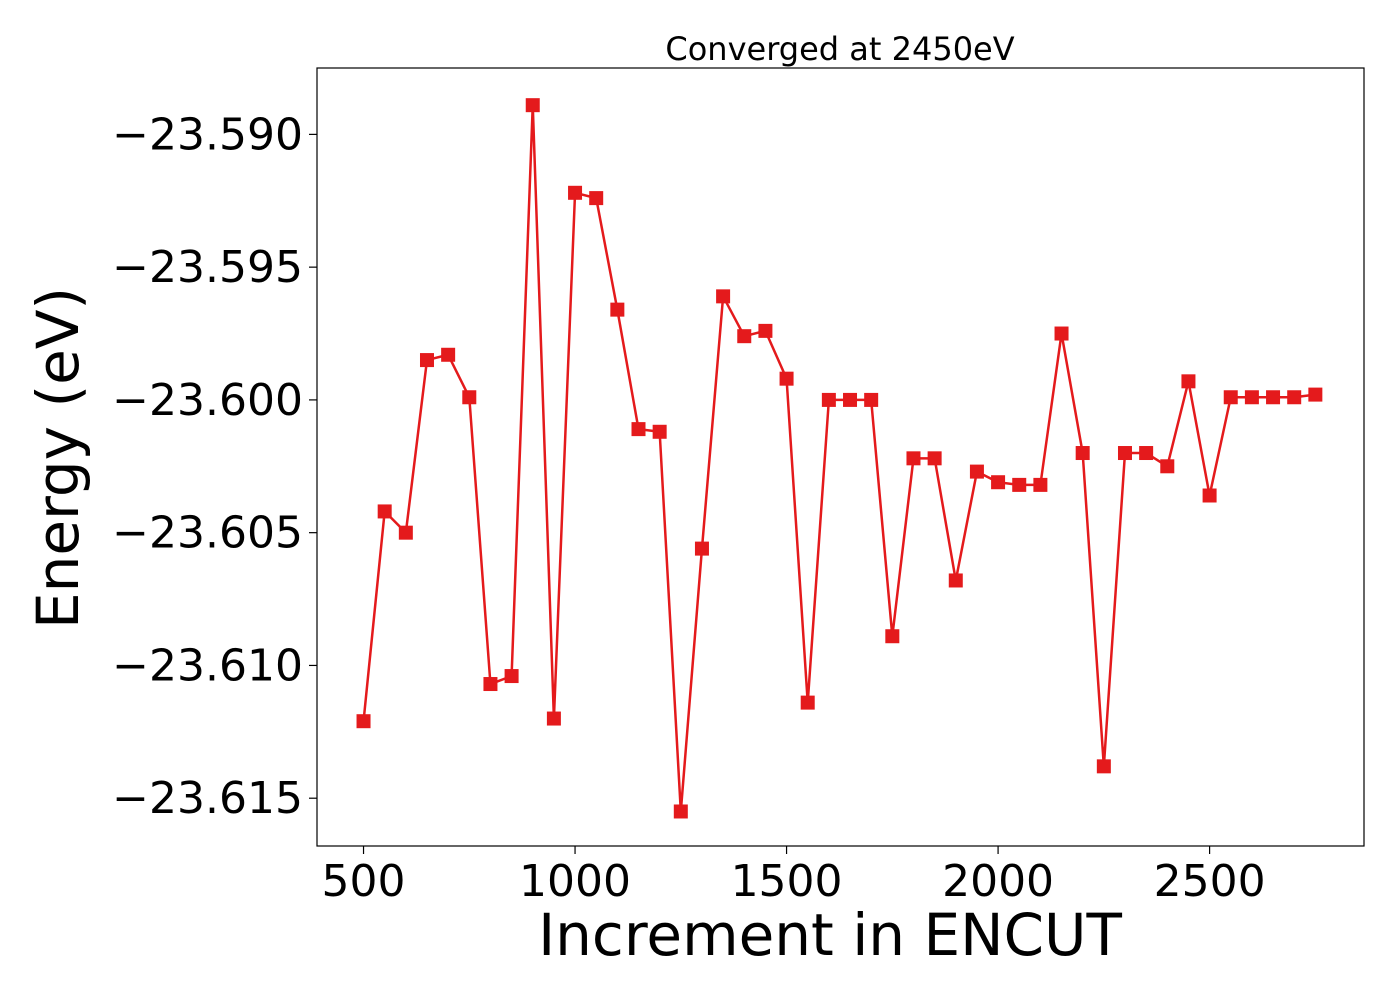 This screenshot has width=1400, height=1000. I want to click on x-tick-label: 1000, so click(575, 881).